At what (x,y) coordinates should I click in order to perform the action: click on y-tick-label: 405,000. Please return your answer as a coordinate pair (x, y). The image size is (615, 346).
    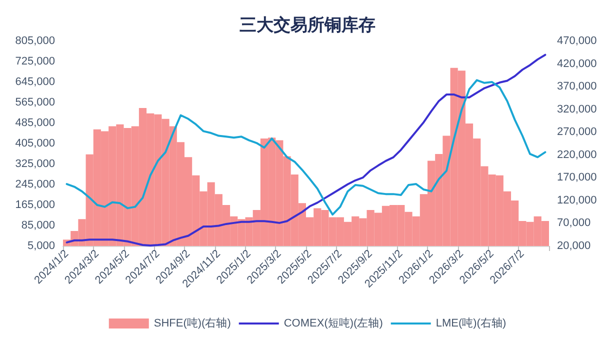
    Looking at the image, I should click on (35, 144).